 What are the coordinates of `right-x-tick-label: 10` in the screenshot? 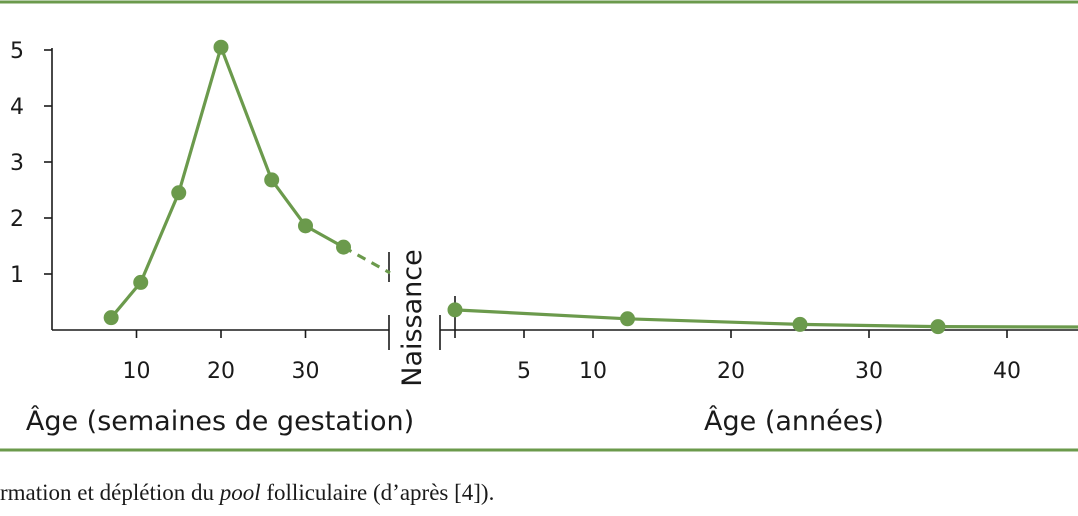 It's located at (593, 371).